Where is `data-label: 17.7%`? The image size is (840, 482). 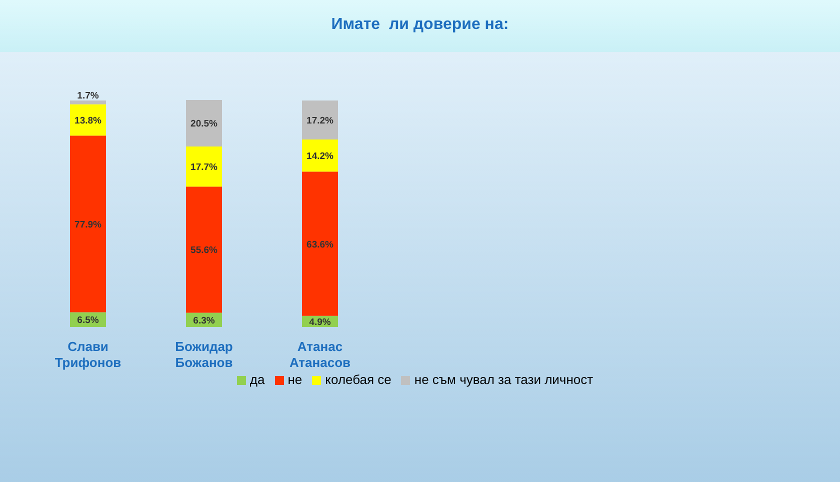
data-label: 17.7% is located at coordinates (204, 168).